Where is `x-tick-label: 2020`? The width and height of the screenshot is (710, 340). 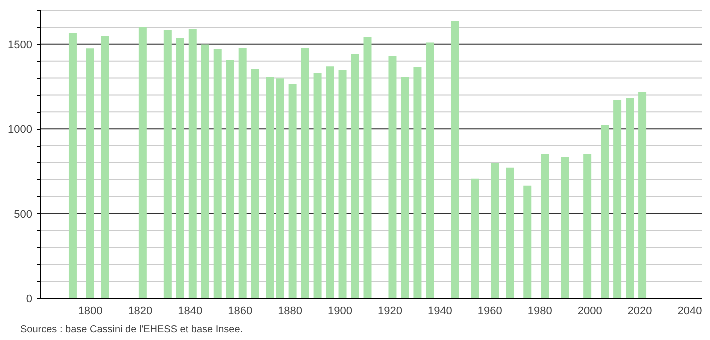 x-tick-label: 2020 is located at coordinates (640, 312).